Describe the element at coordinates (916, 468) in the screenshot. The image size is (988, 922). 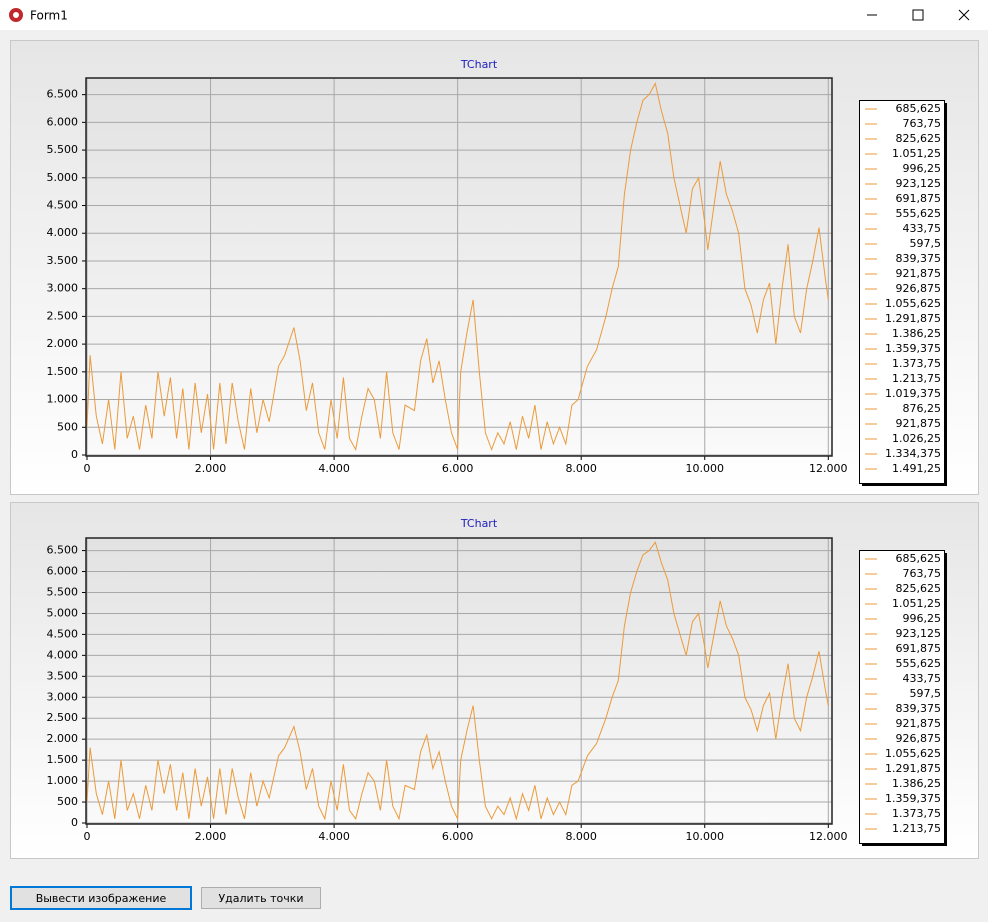
I see `legend-label: 1.491,25` at that location.